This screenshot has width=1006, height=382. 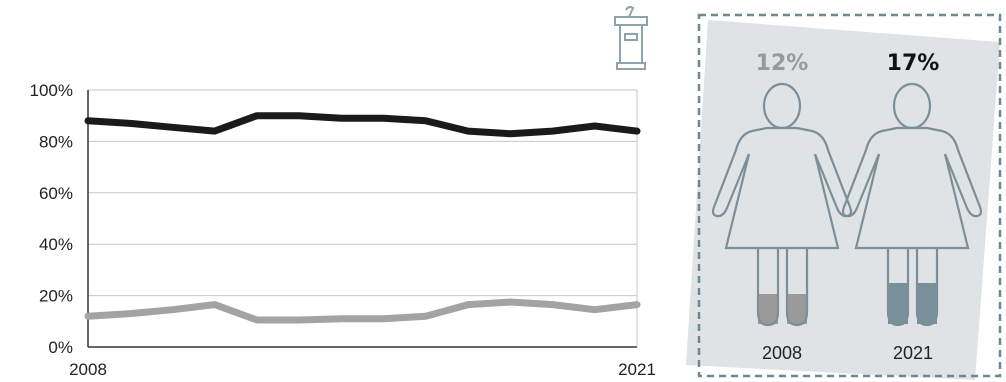 What do you see at coordinates (913, 353) in the screenshot?
I see `year-label-2021: 2021` at bounding box center [913, 353].